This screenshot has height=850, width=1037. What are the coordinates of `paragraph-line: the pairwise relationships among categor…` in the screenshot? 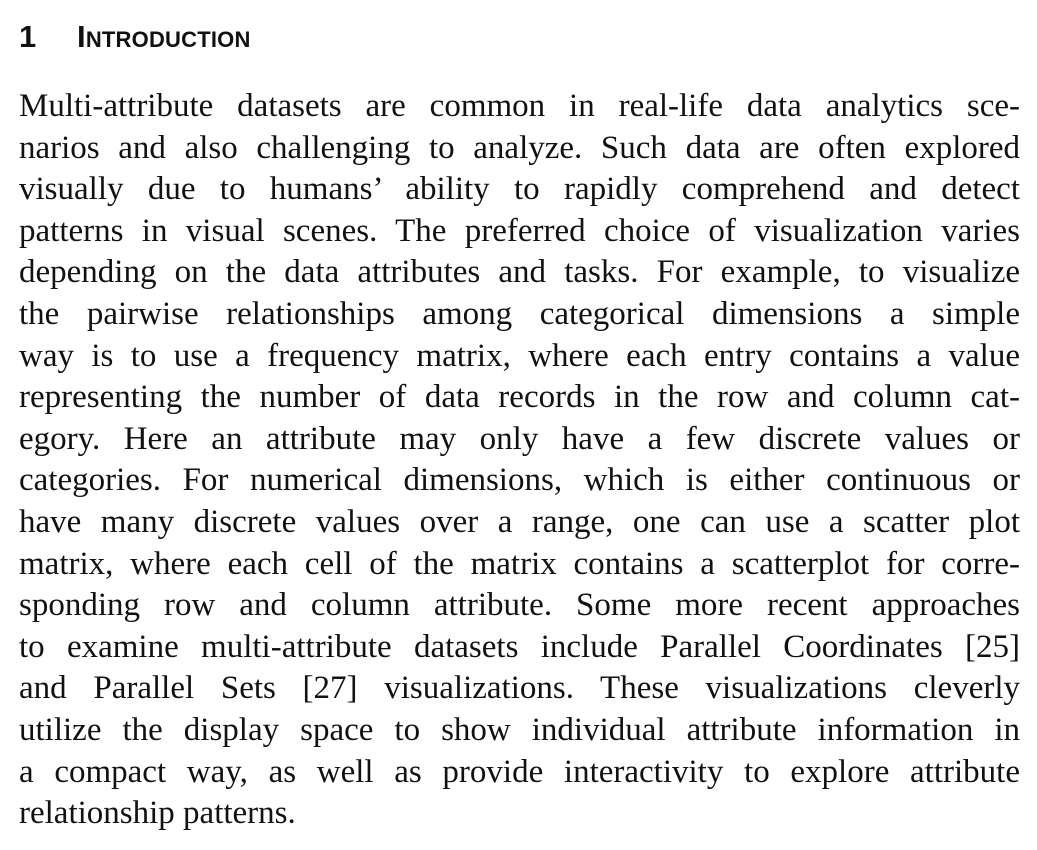 It's located at (519, 313).